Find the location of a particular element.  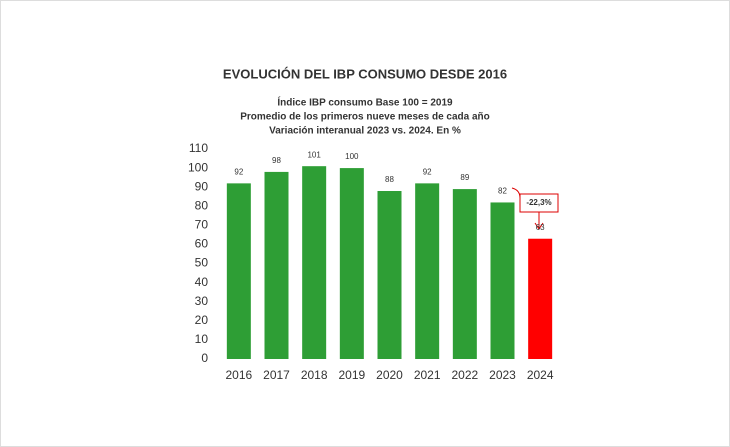

y-tick-label: 110 is located at coordinates (198, 148).